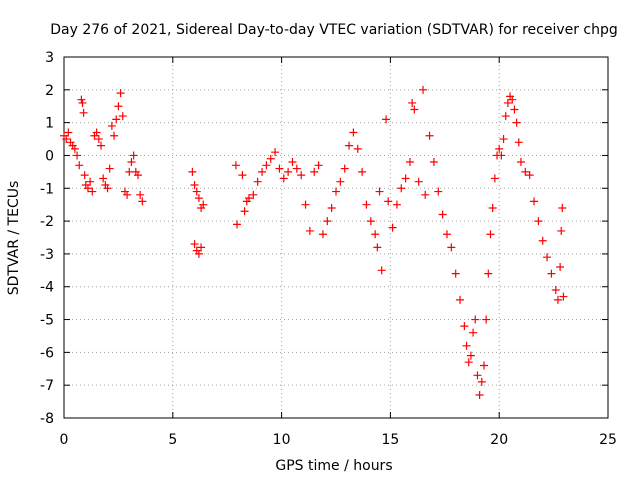 The height and width of the screenshot is (484, 640). Describe the element at coordinates (49, 124) in the screenshot. I see `y-tick-label: 1` at that location.